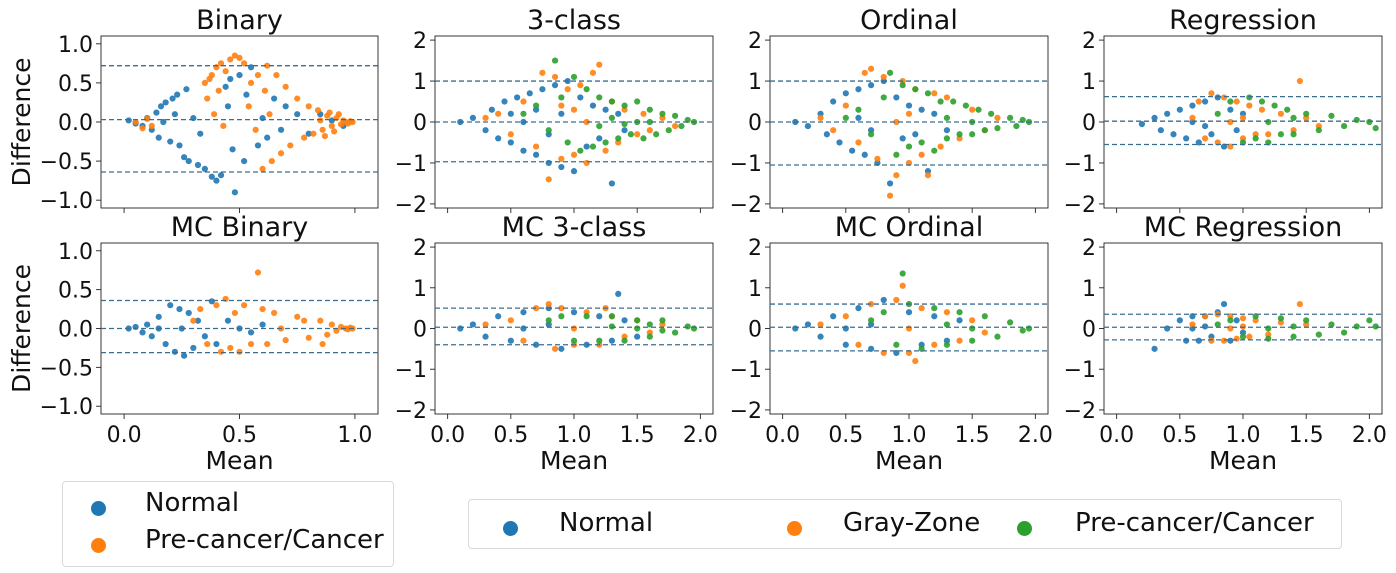 Image resolution: width=1396 pixels, height=573 pixels. I want to click on x-axis-label: Mean, so click(239, 460).